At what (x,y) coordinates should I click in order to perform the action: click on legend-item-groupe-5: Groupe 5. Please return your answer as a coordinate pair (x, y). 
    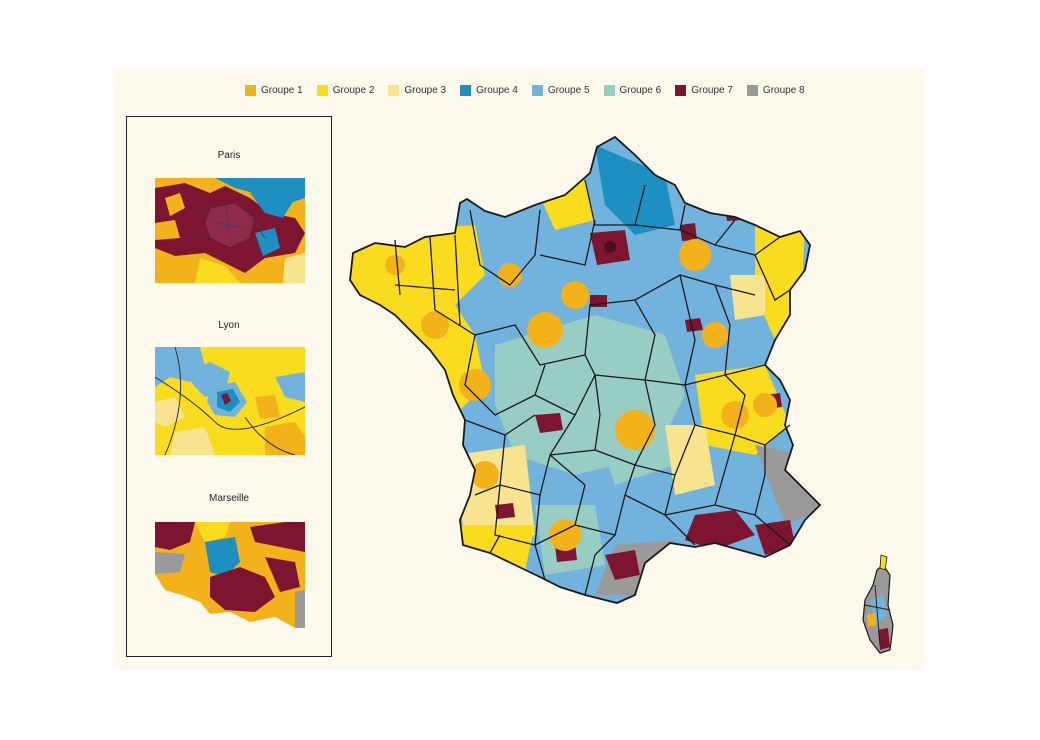
    Looking at the image, I should click on (560, 90).